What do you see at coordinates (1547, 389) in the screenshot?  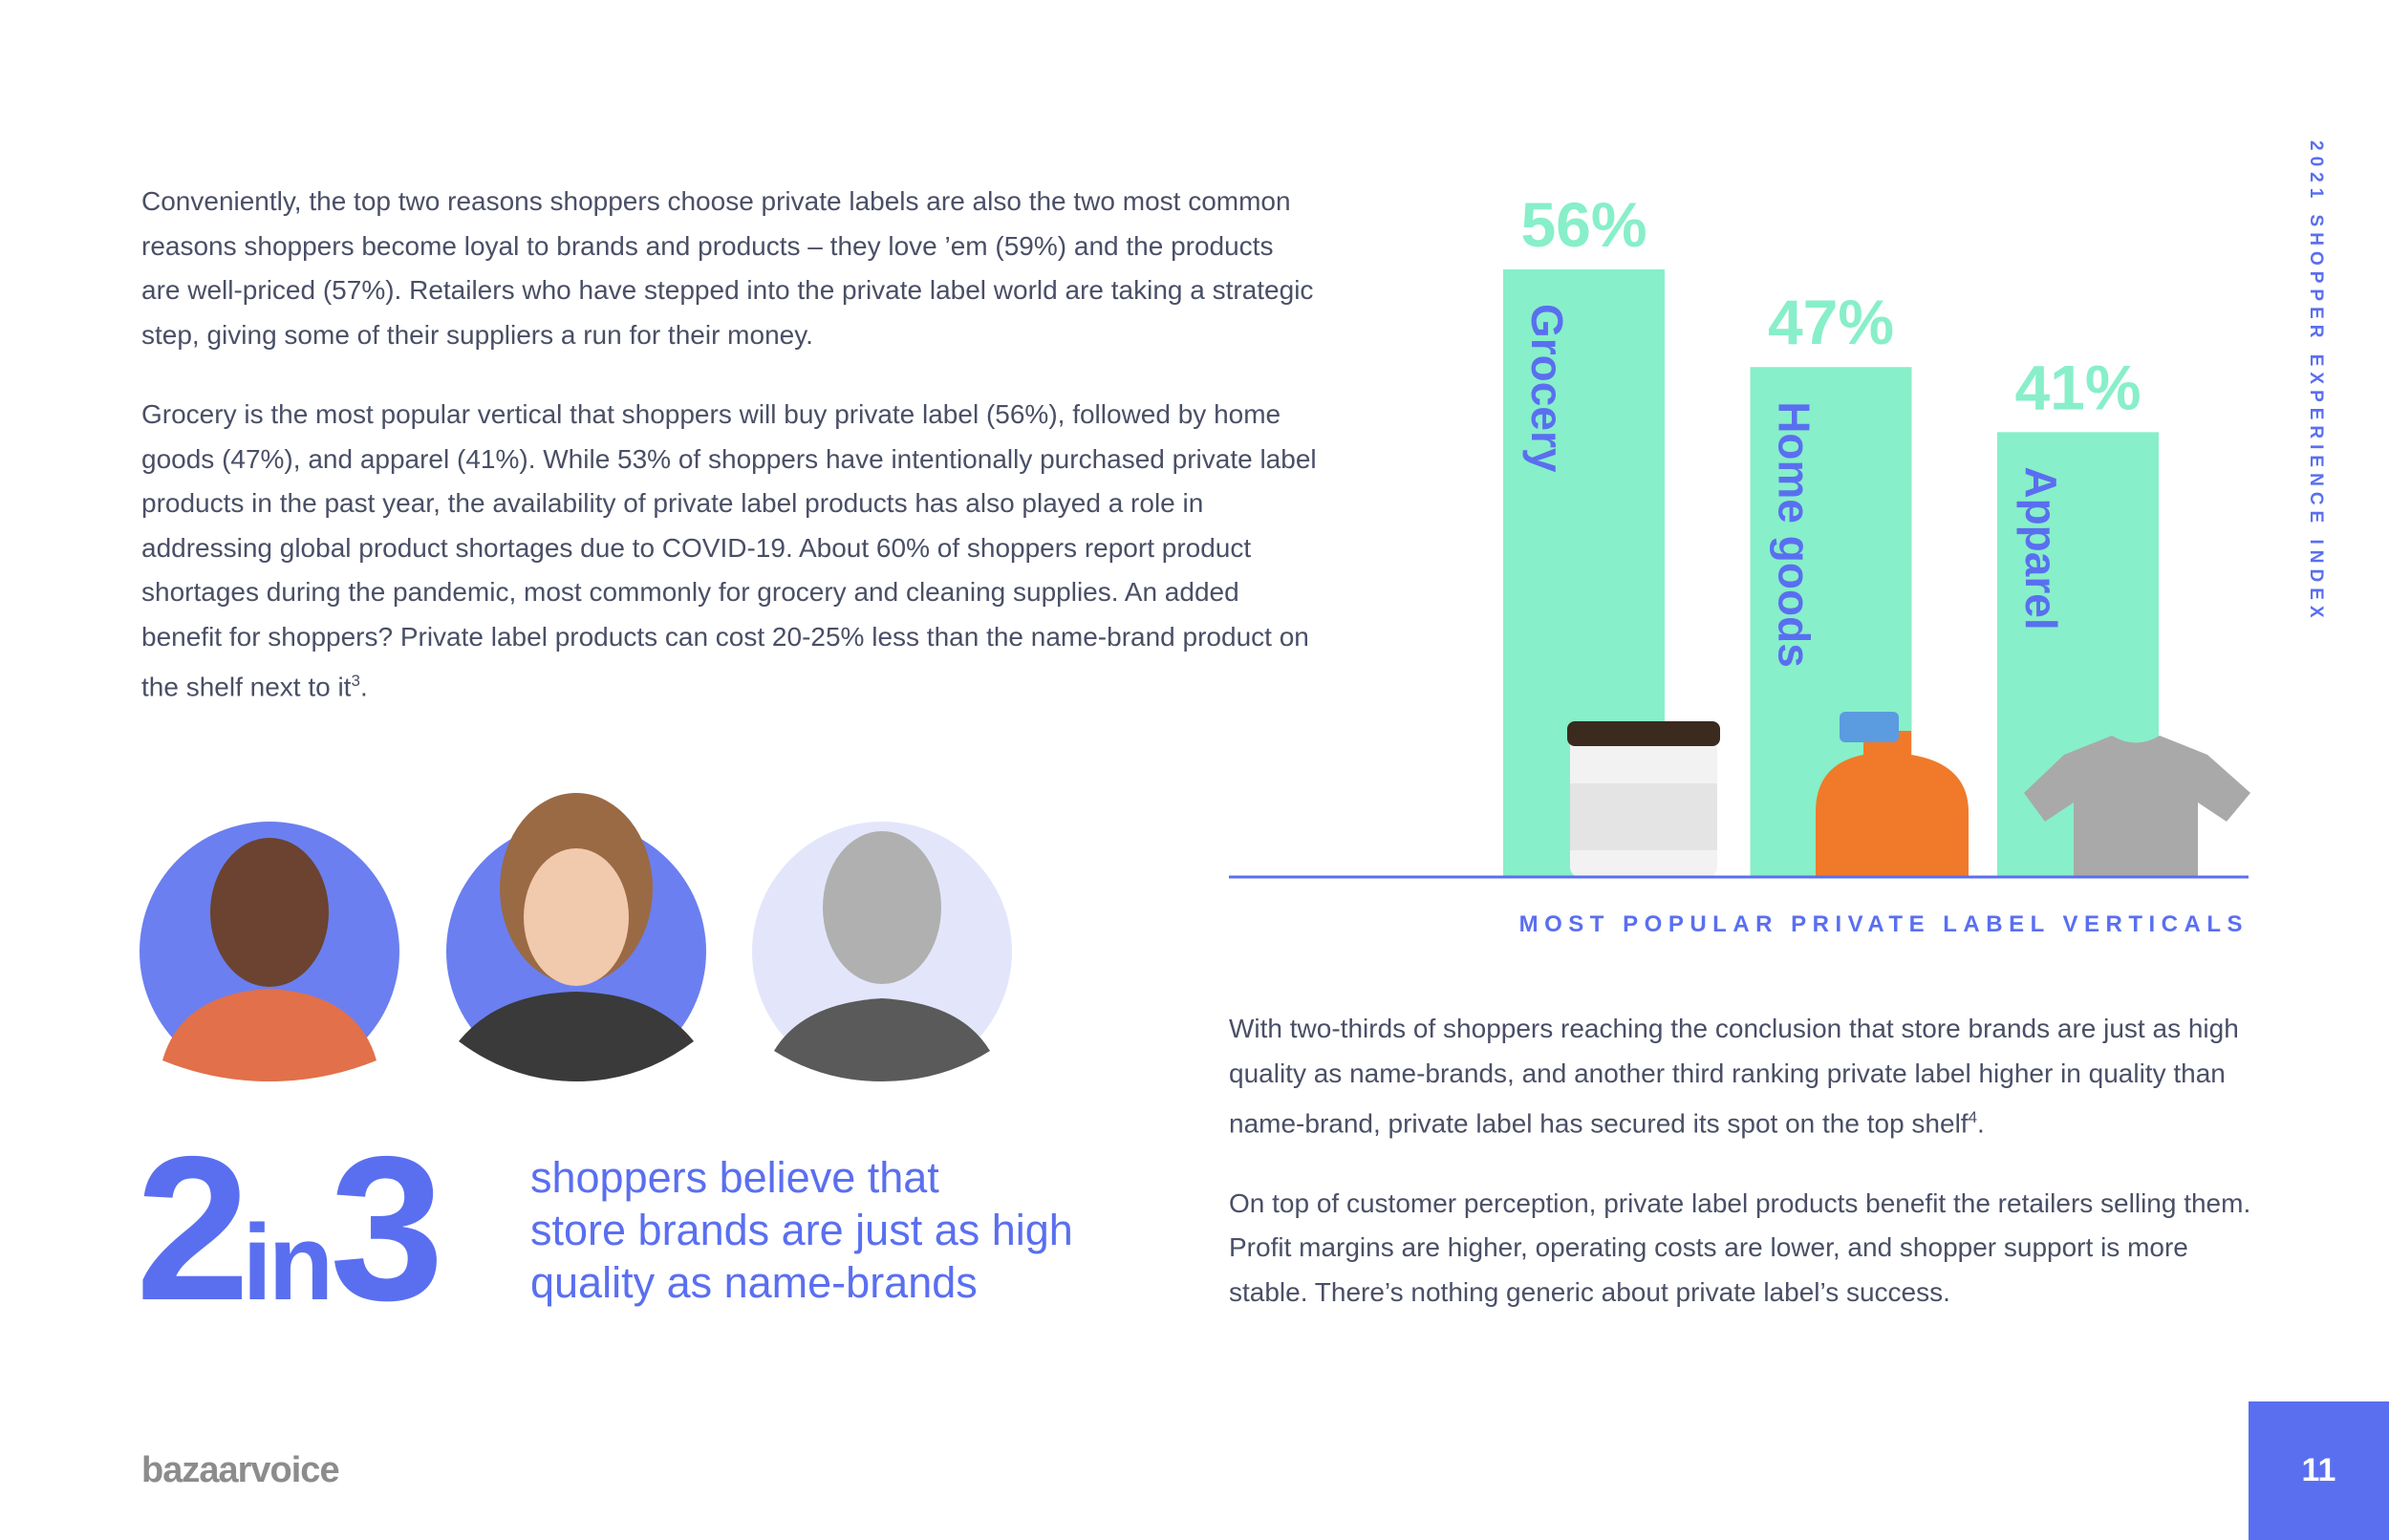 I see `category-label: Grocery` at bounding box center [1547, 389].